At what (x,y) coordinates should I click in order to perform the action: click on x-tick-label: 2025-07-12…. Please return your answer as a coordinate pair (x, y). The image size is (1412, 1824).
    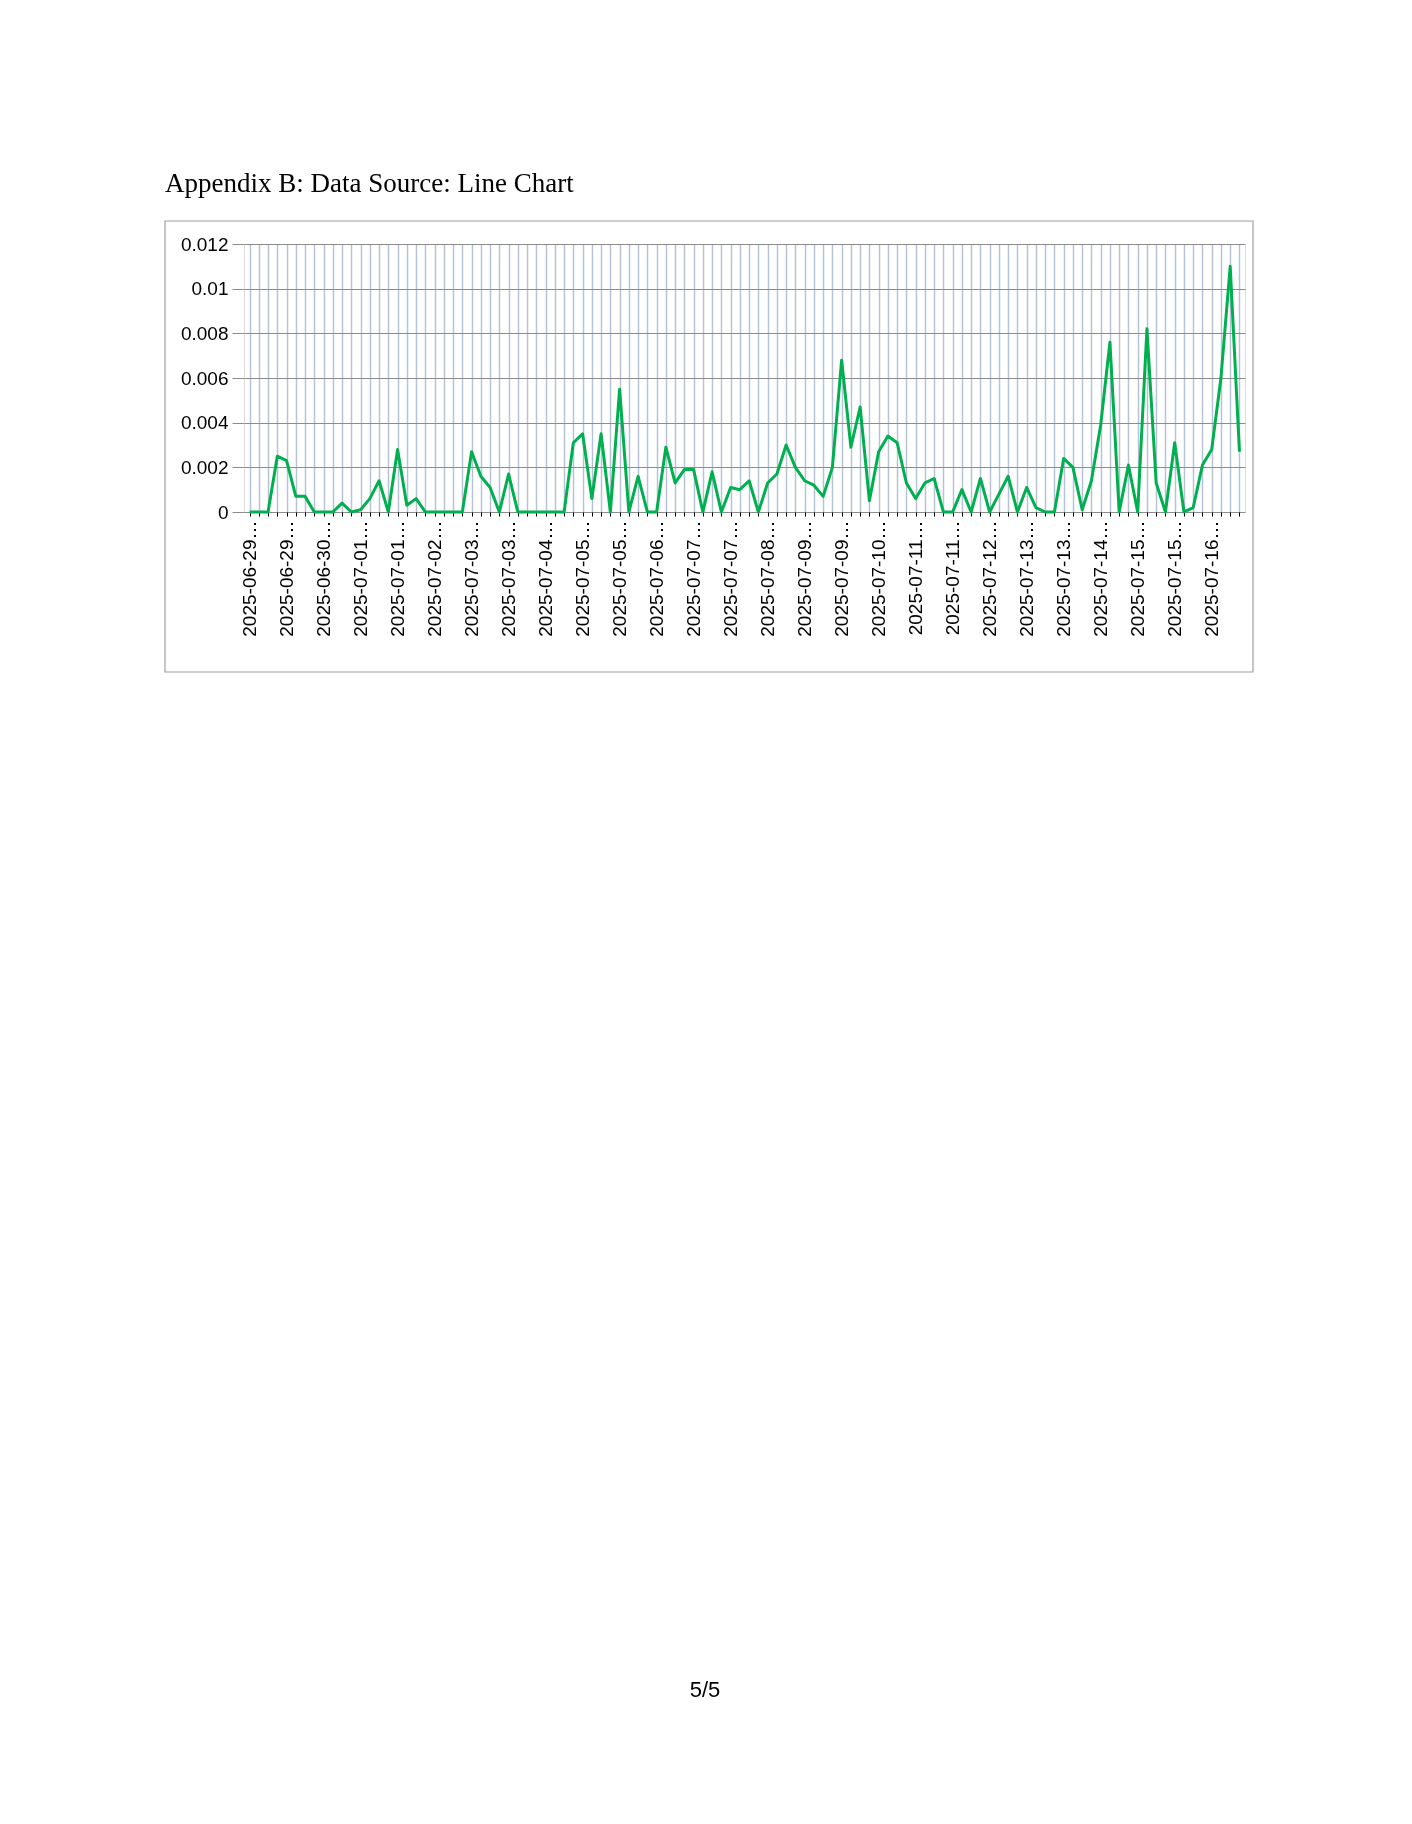
    Looking at the image, I should click on (990, 578).